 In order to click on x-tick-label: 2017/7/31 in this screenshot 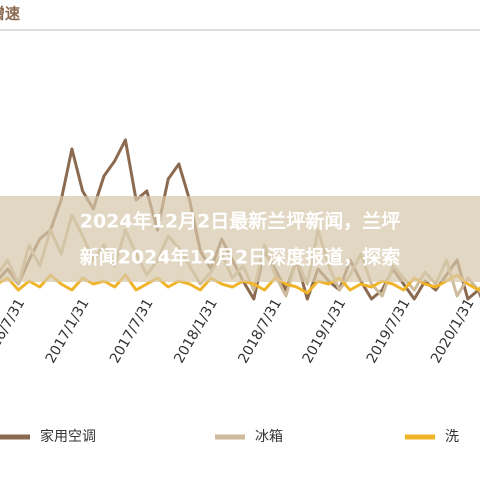, I will do `click(132, 331)`.